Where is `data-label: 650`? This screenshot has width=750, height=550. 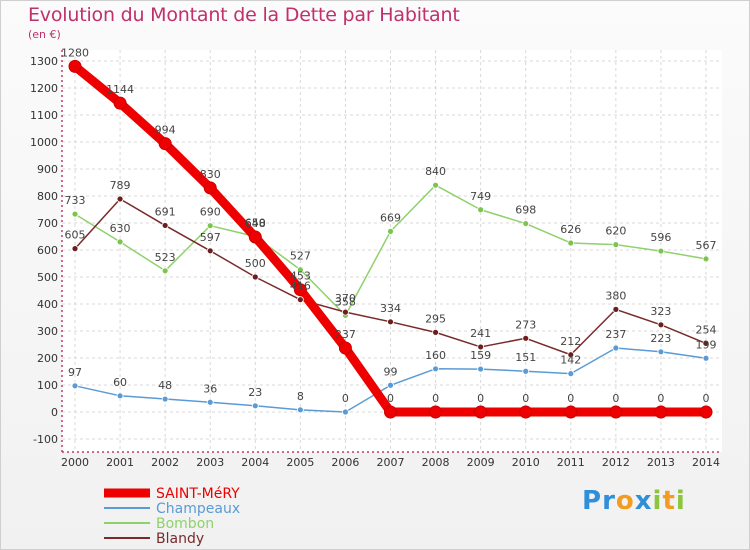 data-label: 650 is located at coordinates (255, 223).